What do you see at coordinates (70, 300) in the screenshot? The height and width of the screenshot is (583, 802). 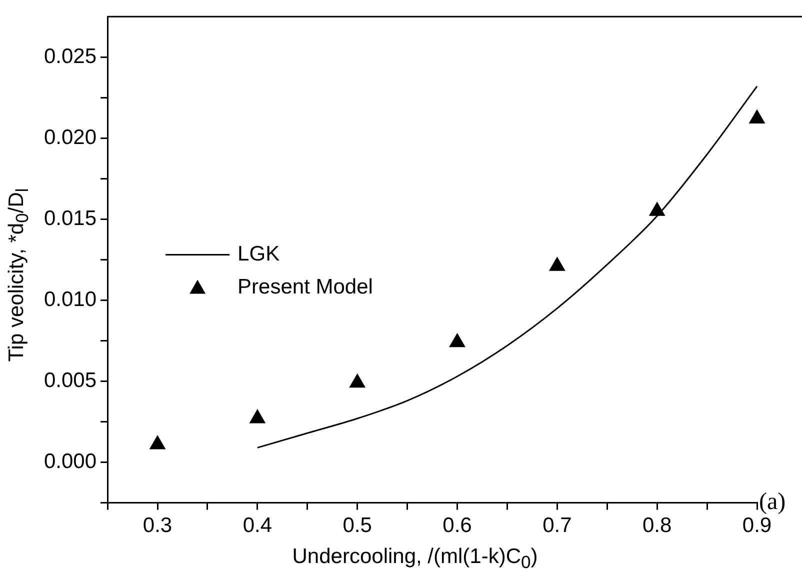 I see `y-tick-label: 0.010` at bounding box center [70, 300].